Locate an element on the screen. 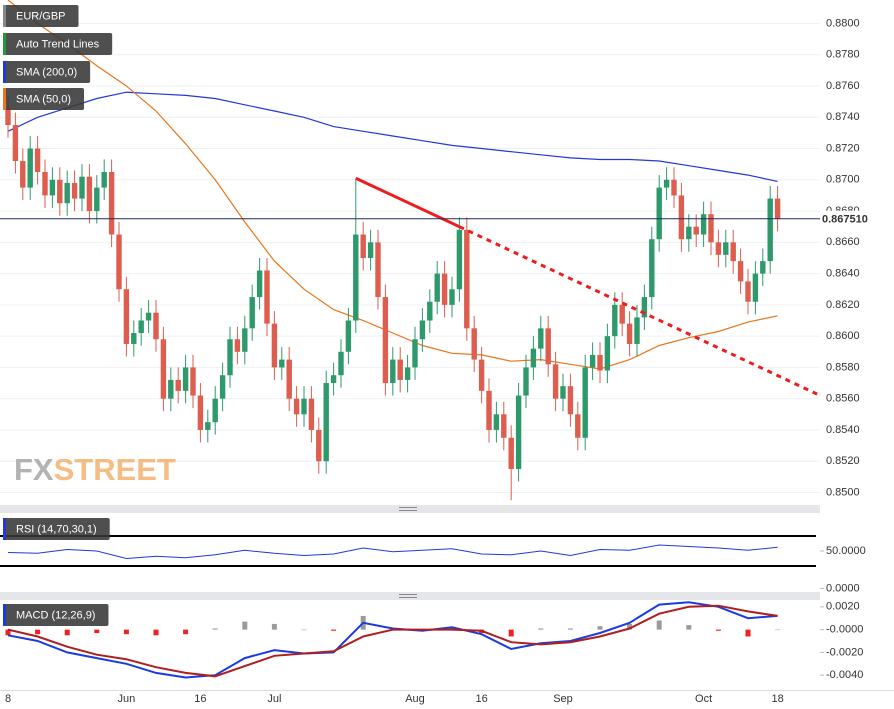  y-tick-label: 0.8580 is located at coordinates (843, 367).